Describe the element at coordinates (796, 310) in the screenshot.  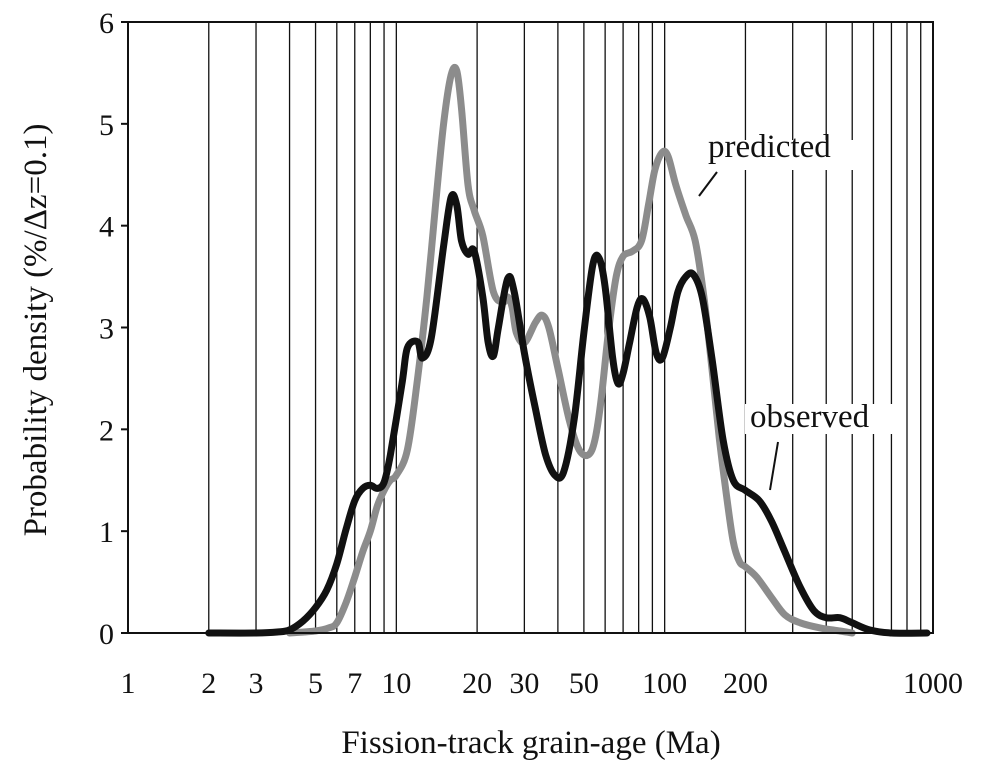
I see `annotations: predicted observed` at that location.